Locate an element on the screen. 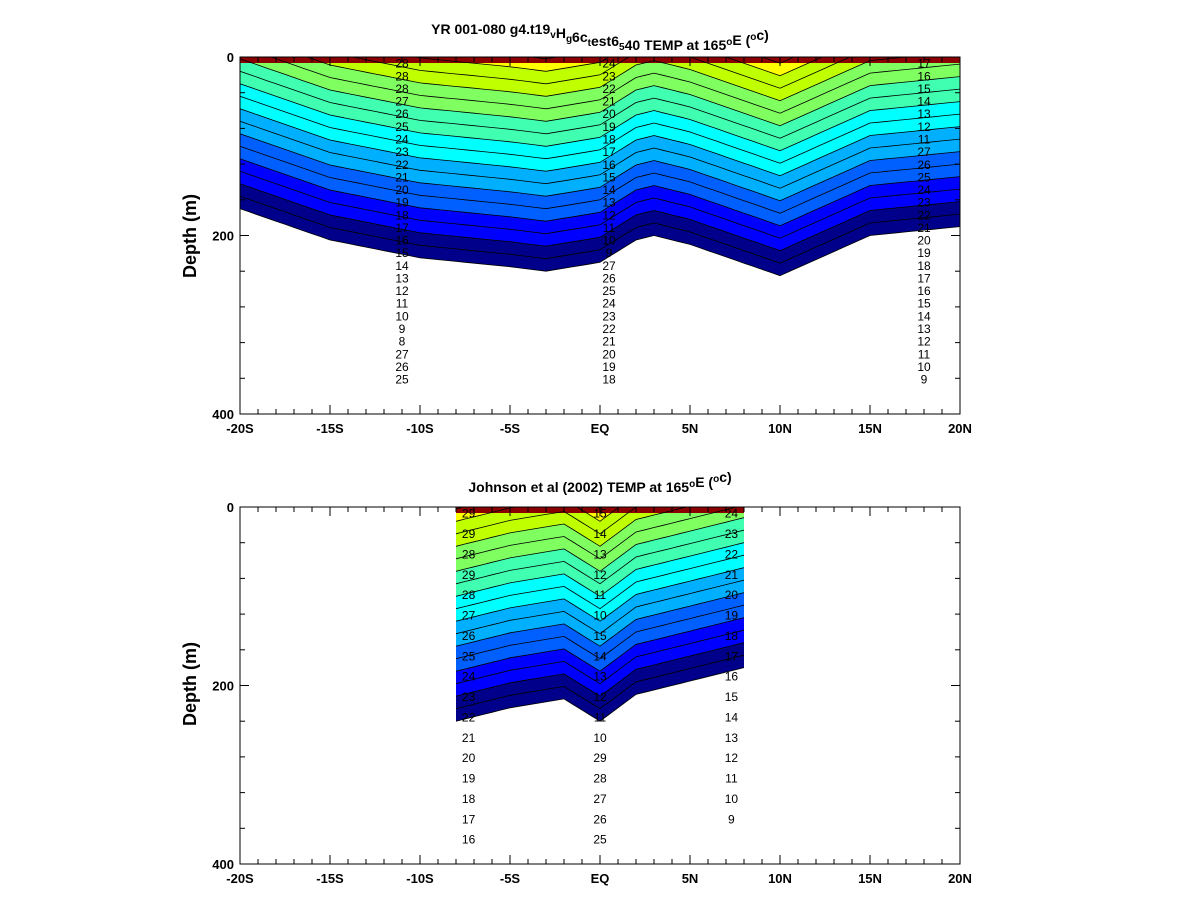 The width and height of the screenshot is (1200, 900). y-tick-label: 0 is located at coordinates (230, 507).